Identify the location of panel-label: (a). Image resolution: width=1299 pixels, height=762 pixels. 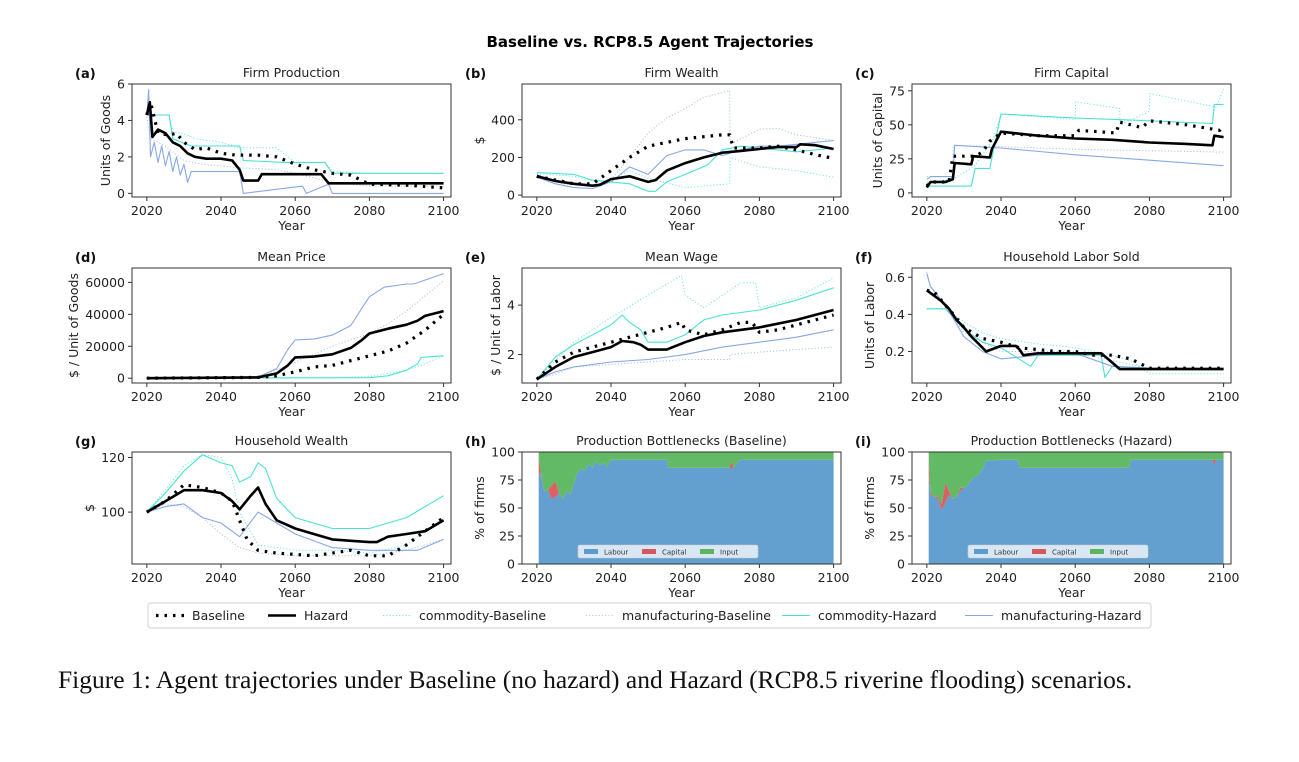
(85, 74).